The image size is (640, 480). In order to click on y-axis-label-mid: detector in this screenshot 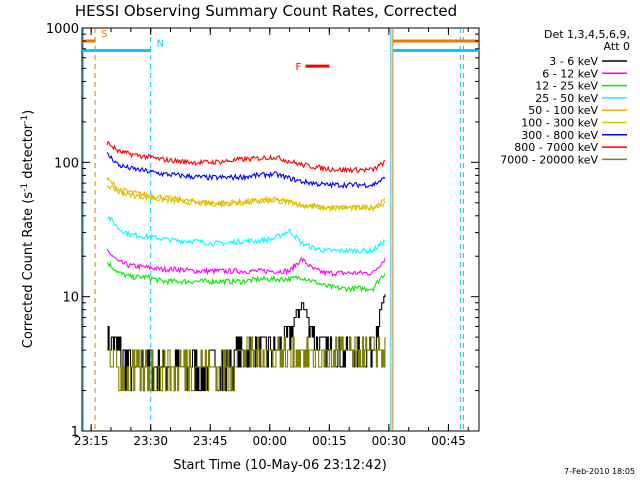, I will do `click(28, 153)`.